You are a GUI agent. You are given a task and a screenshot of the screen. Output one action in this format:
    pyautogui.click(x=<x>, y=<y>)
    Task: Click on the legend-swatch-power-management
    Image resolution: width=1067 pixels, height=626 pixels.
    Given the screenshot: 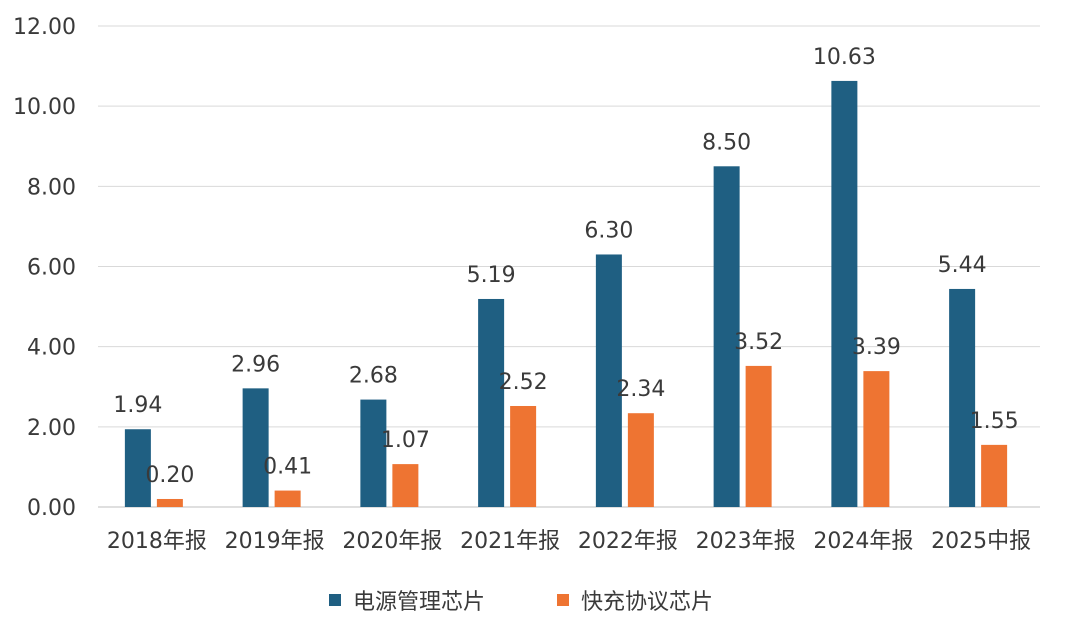 What is the action you would take?
    pyautogui.click(x=335, y=600)
    